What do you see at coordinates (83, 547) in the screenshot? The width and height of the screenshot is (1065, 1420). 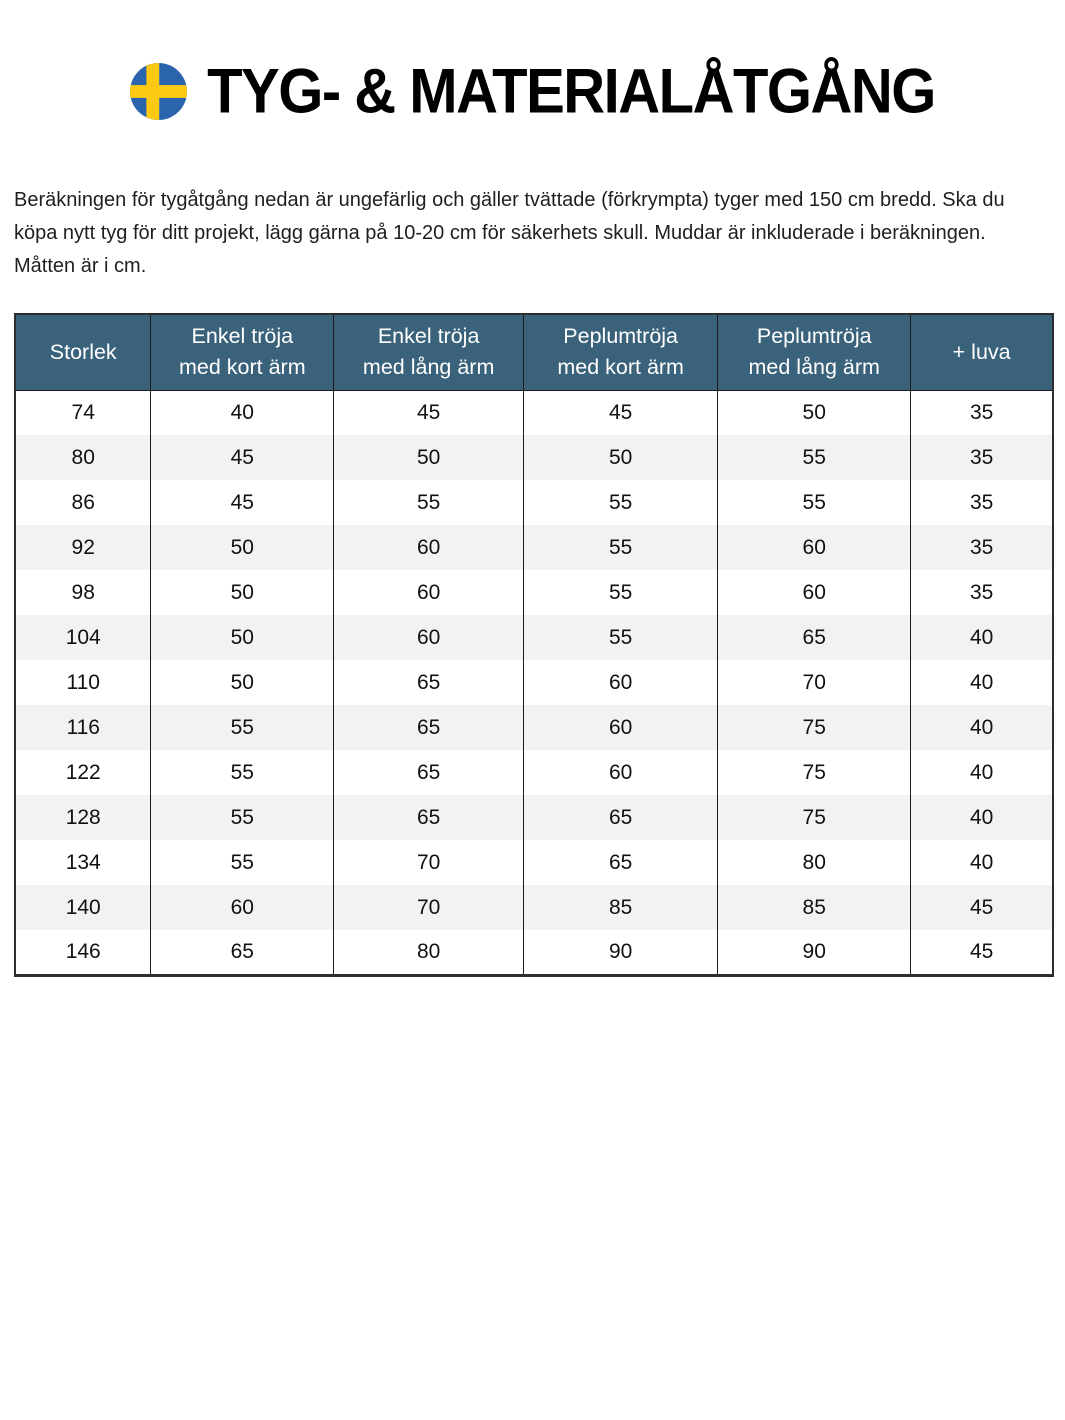 I see `size-cell: 92` at bounding box center [83, 547].